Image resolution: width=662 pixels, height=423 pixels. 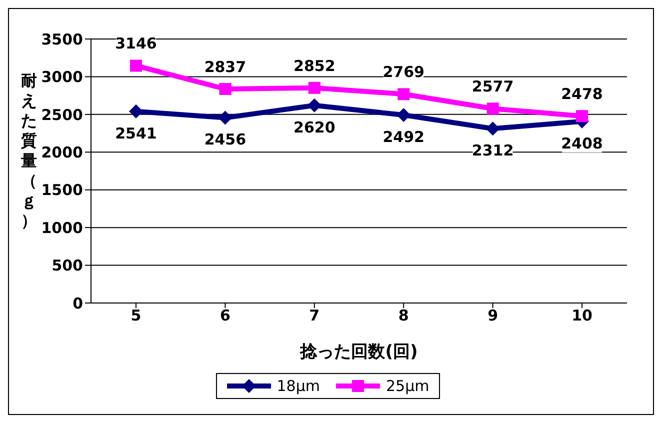 I want to click on data-label: 2620, so click(x=315, y=127).